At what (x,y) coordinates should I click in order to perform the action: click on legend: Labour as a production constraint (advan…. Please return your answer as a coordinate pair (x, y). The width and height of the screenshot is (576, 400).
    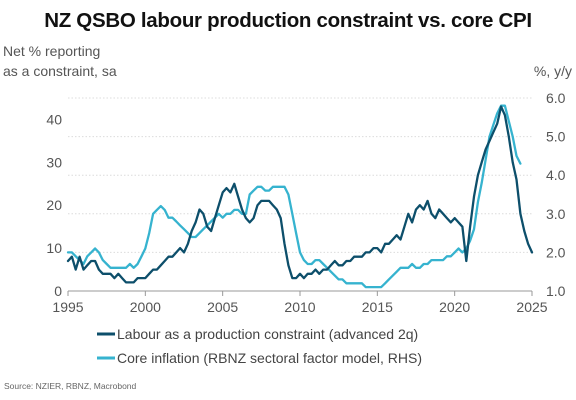
    Looking at the image, I should click on (259, 346).